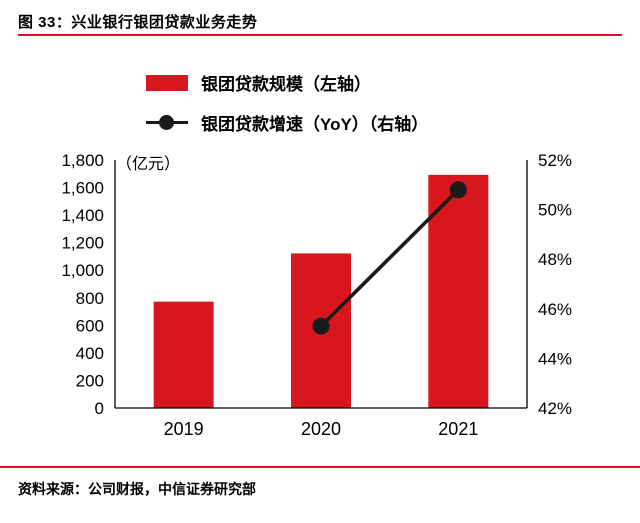 The image size is (640, 523). Describe the element at coordinates (458, 291) in the screenshot. I see `bar-2021` at that location.